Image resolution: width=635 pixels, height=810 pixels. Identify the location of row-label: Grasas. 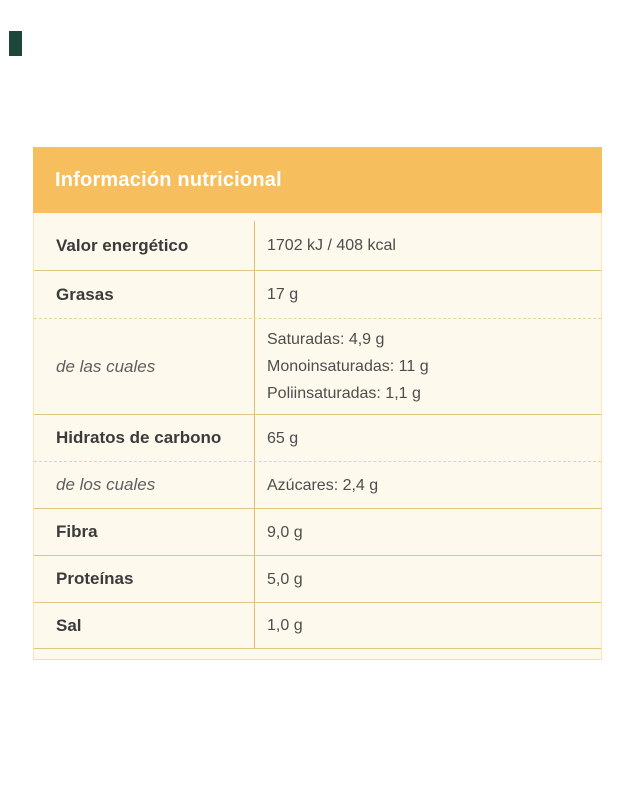
(144, 294).